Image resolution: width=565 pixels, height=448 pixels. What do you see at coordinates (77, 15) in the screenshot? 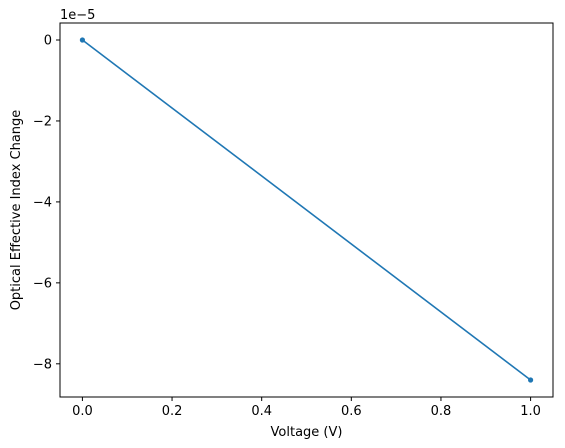
I see `y-offset-label: 1e−5` at bounding box center [77, 15].